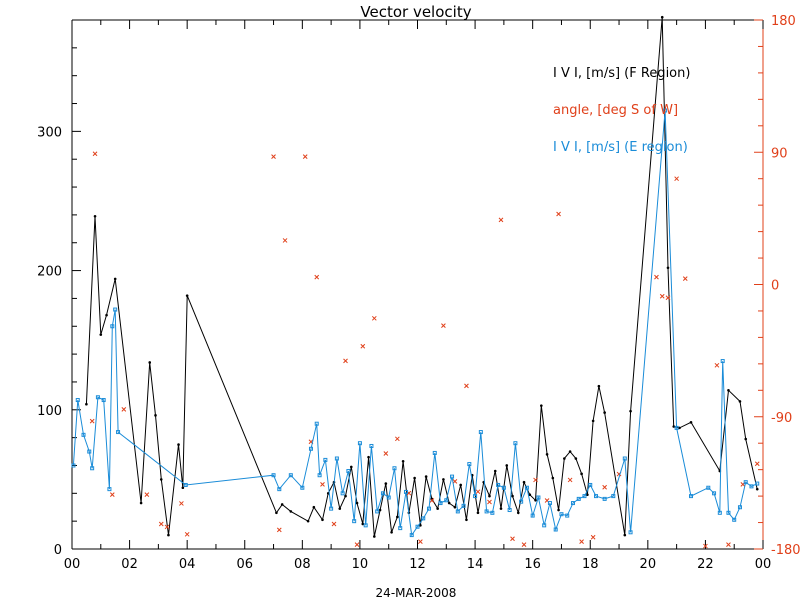 The width and height of the screenshot is (800, 600). I want to click on x-axis-label: 24-MAR-2008, so click(416, 593).